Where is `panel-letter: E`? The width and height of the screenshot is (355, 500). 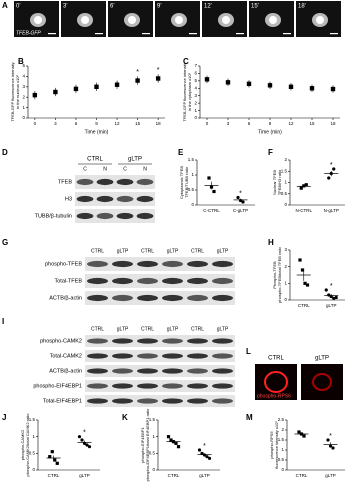
panel-letter: E is located at coordinates (181, 152).